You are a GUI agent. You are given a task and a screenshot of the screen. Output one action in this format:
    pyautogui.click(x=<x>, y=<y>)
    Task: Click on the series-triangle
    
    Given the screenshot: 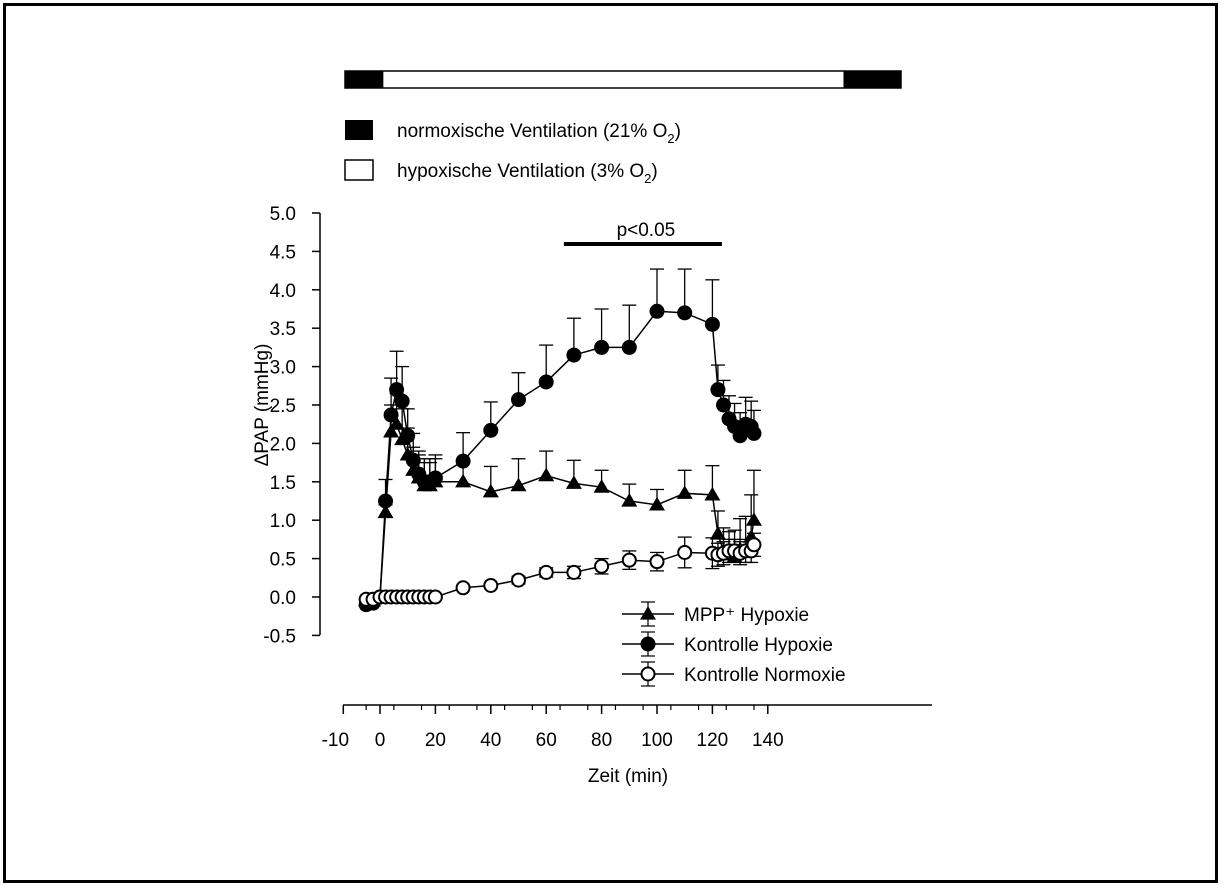 What is the action you would take?
    pyautogui.click(x=560, y=499)
    